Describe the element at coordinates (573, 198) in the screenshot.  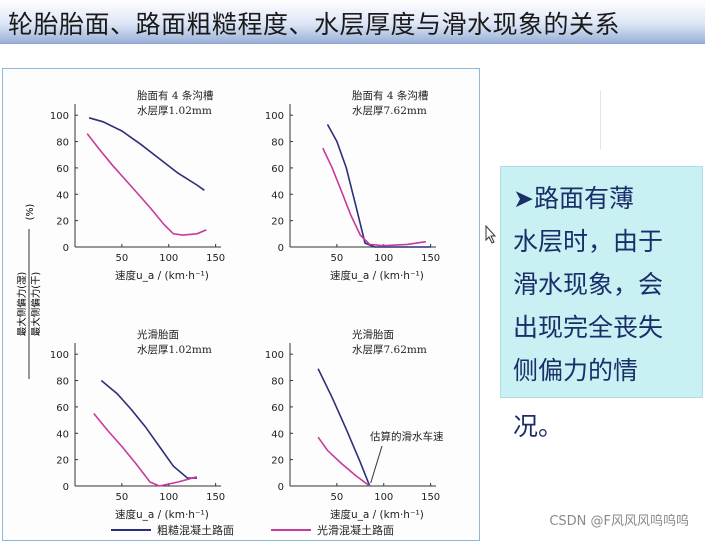
I see `note-line-1: ➤路面有薄` at that location.